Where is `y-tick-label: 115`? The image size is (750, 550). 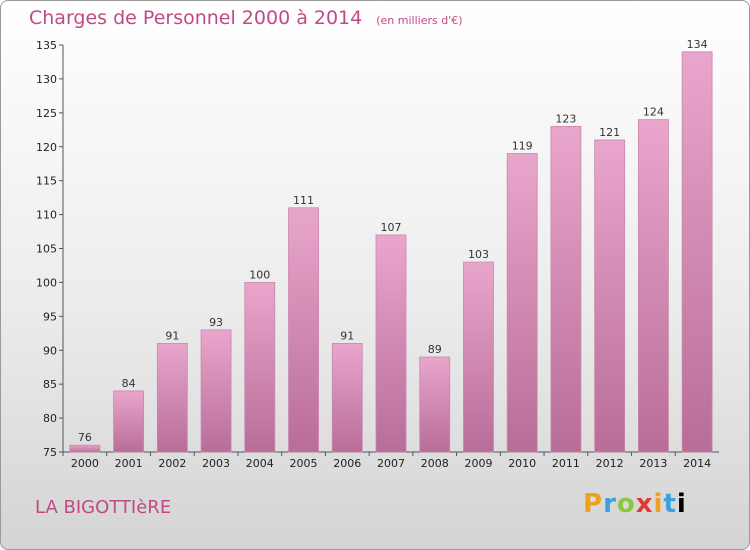
y-tick-label: 115 is located at coordinates (46, 181).